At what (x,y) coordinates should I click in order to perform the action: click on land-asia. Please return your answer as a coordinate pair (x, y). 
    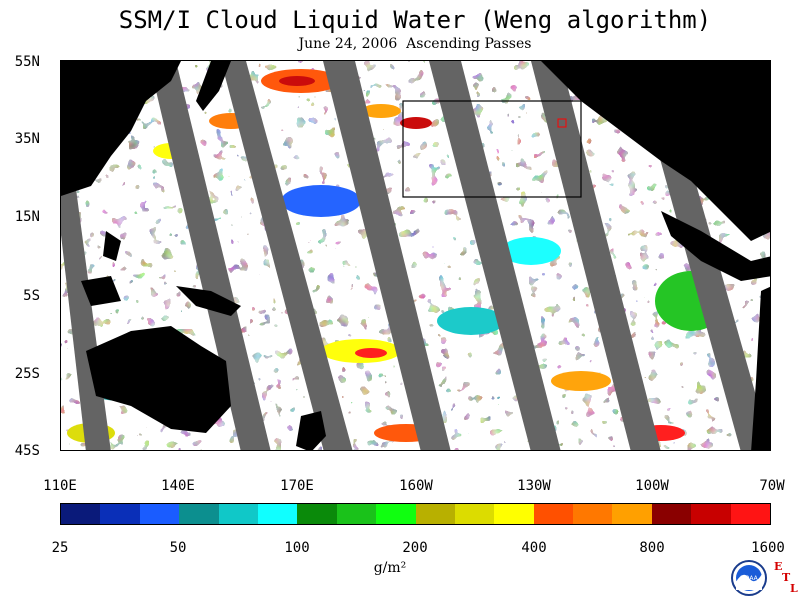
    Looking at the image, I should click on (121, 128).